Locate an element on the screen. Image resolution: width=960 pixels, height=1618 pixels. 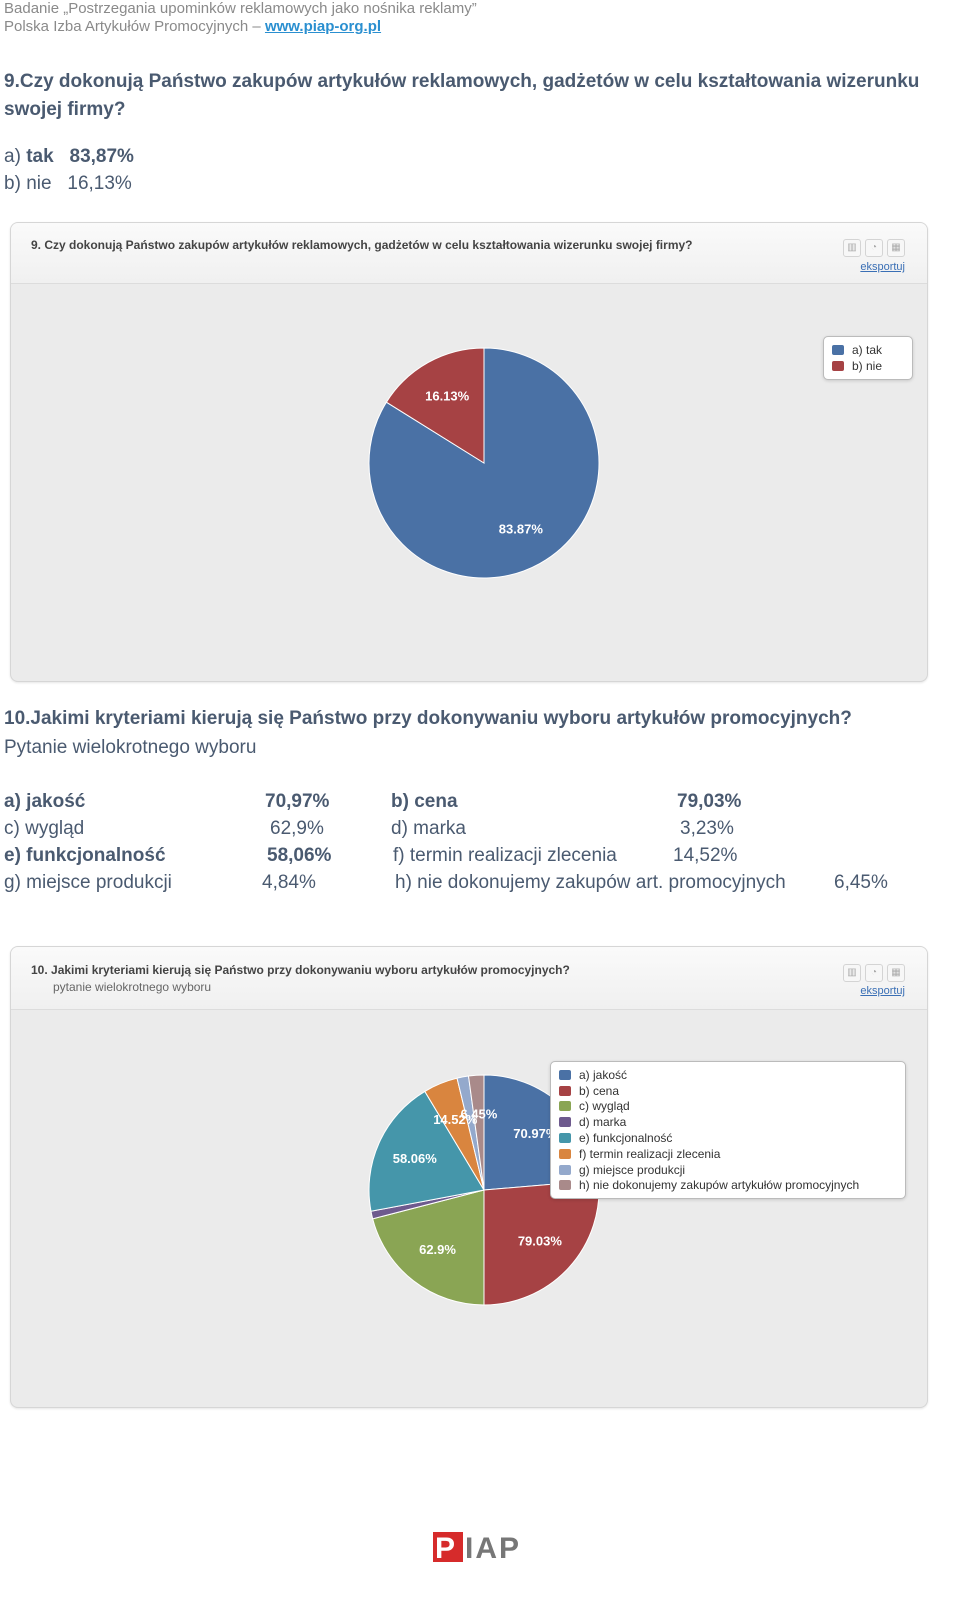
q10-answer-h-value: 6,45% is located at coordinates (861, 882).